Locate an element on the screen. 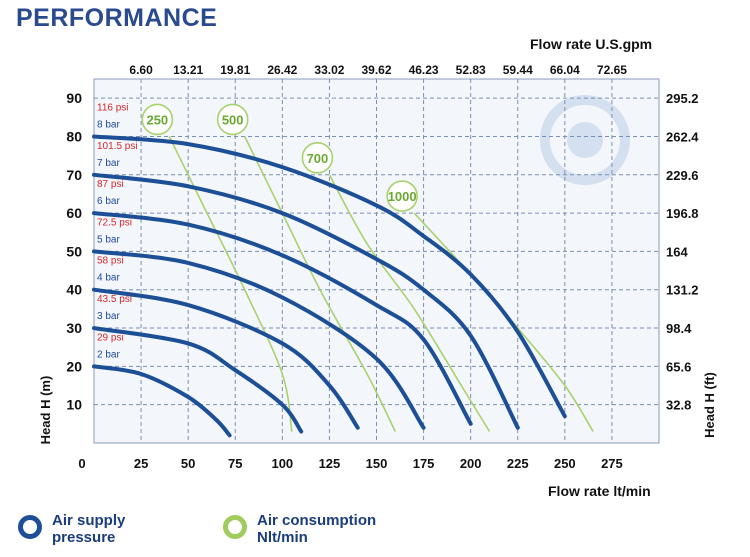  psi-label: 116 psi is located at coordinates (113, 107).